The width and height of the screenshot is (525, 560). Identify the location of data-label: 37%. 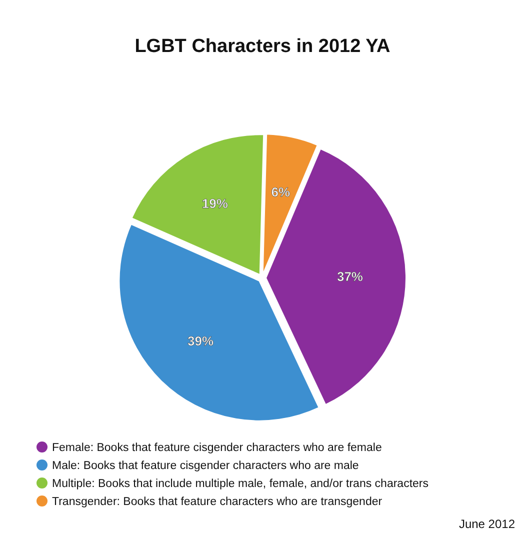
(350, 276).